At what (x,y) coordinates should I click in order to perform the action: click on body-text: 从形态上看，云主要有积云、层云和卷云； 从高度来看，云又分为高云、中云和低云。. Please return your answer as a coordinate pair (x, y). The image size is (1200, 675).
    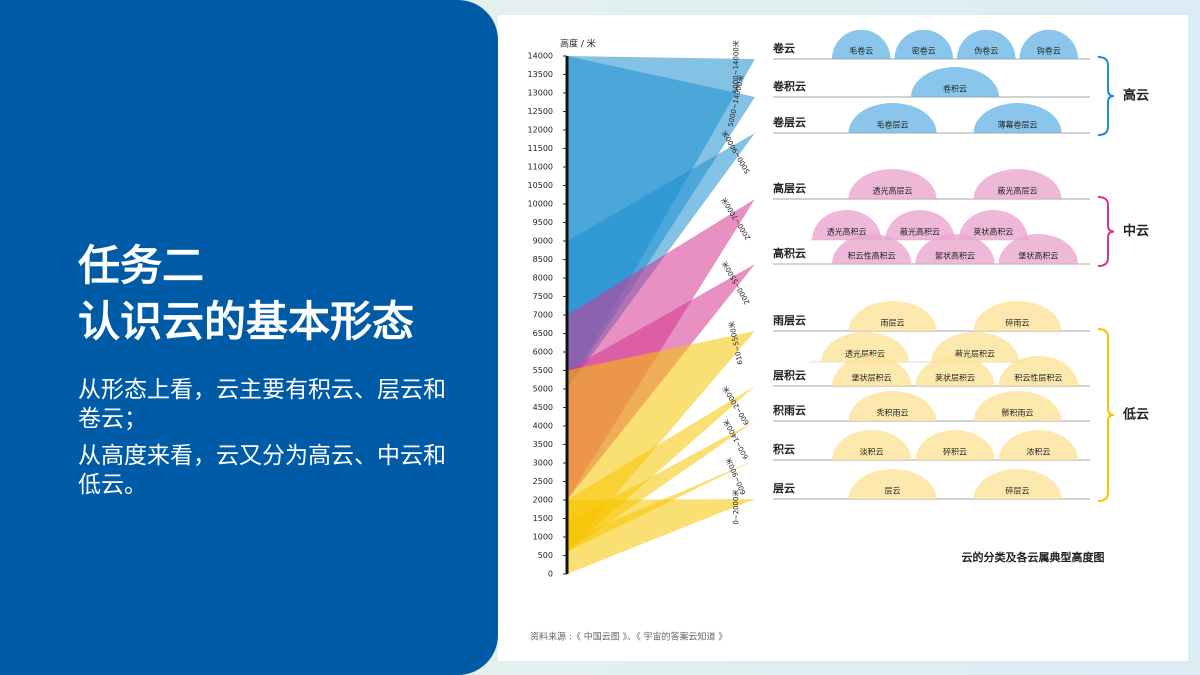
    Looking at the image, I should click on (273, 442).